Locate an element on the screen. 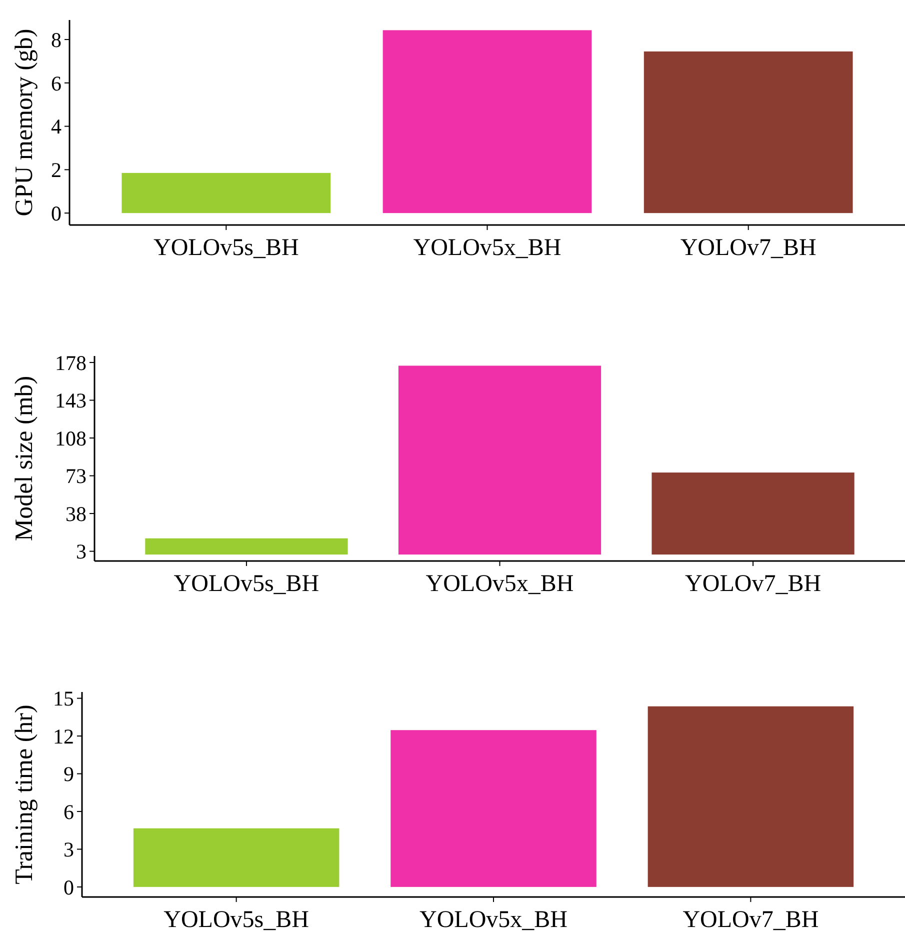 This screenshot has height=938, width=905. y-tick-label: 143 is located at coordinates (70, 400).